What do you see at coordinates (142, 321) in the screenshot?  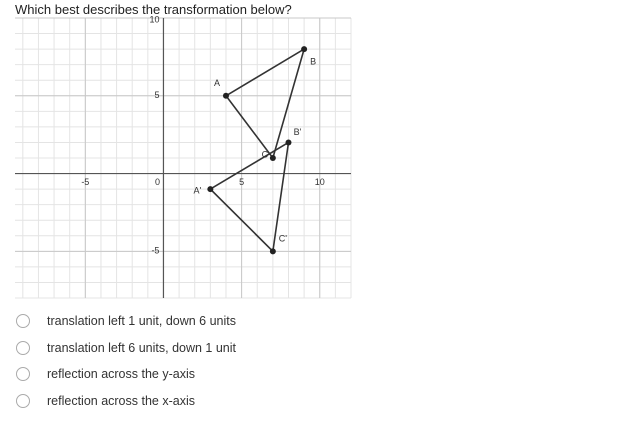 I see `option-text: translation left 1 unit, down 6 units` at bounding box center [142, 321].